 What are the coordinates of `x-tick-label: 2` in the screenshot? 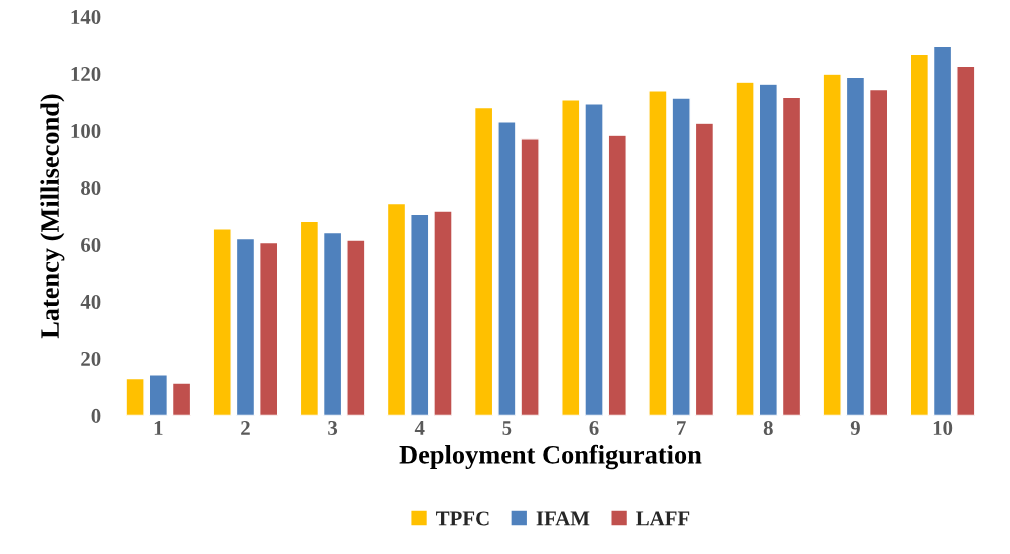 It's located at (245, 428).